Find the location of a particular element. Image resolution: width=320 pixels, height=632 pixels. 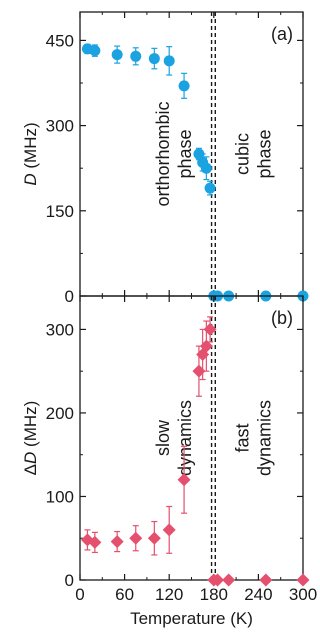

x-tick-label: 300 is located at coordinates (303, 594).